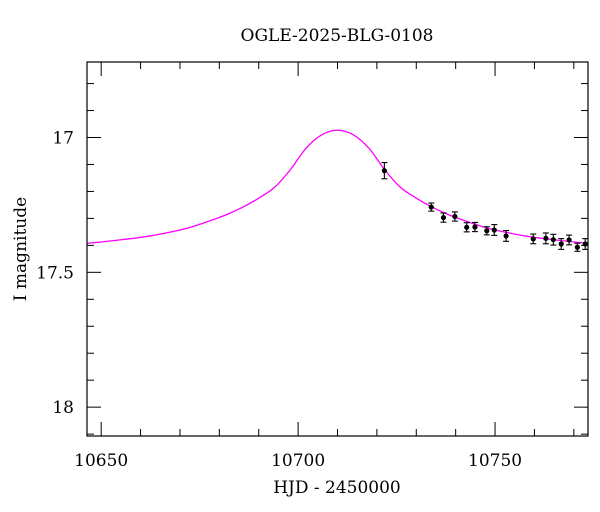 This screenshot has height=512, width=600. I want to click on x-tick-label: 10650, so click(101, 461).